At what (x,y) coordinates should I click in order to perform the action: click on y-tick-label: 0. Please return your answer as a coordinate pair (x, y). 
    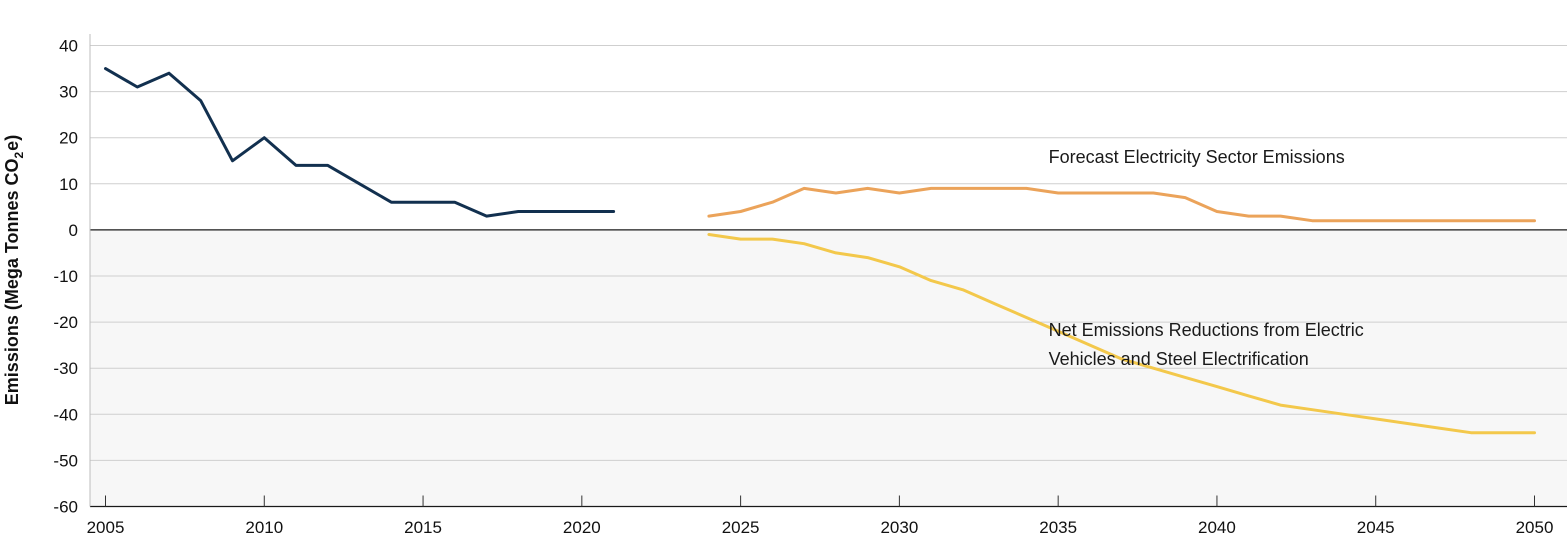
    Looking at the image, I should click on (73, 230).